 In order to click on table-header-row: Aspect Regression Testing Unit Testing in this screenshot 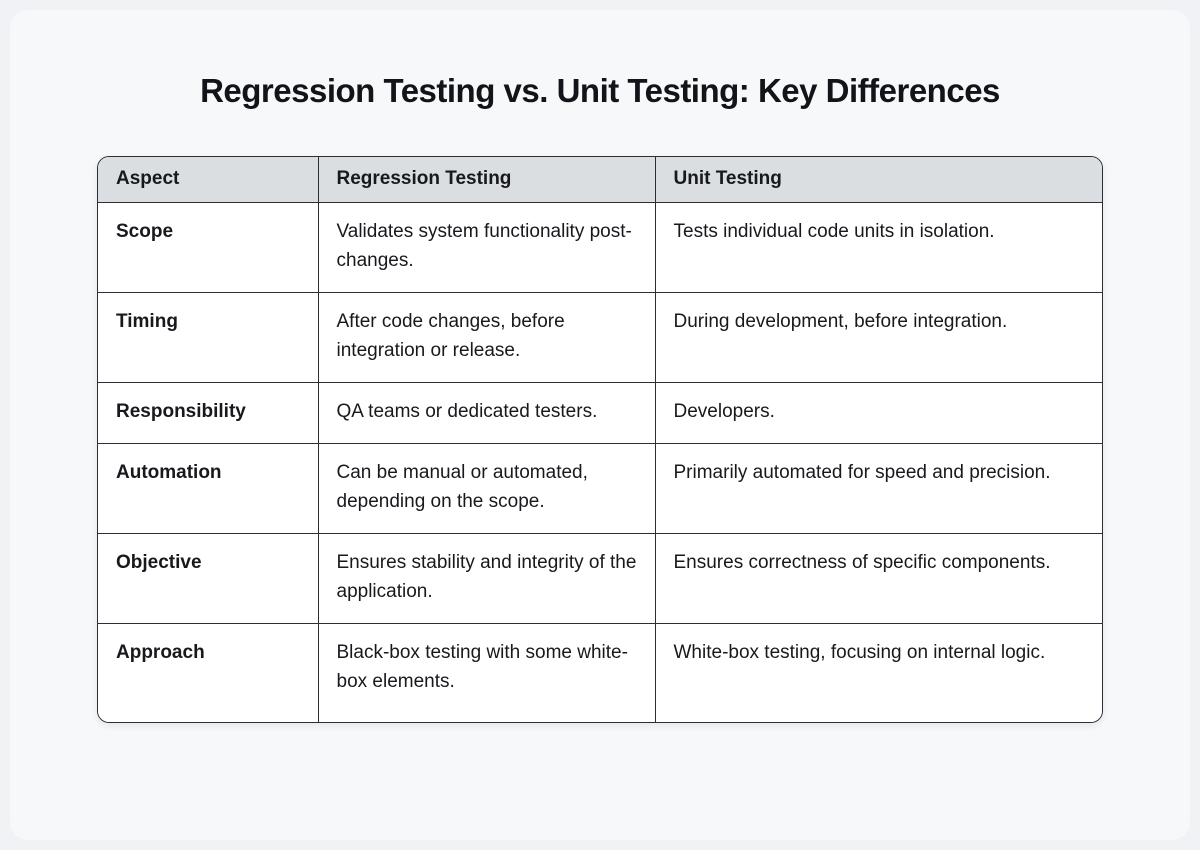, I will do `click(600, 180)`.